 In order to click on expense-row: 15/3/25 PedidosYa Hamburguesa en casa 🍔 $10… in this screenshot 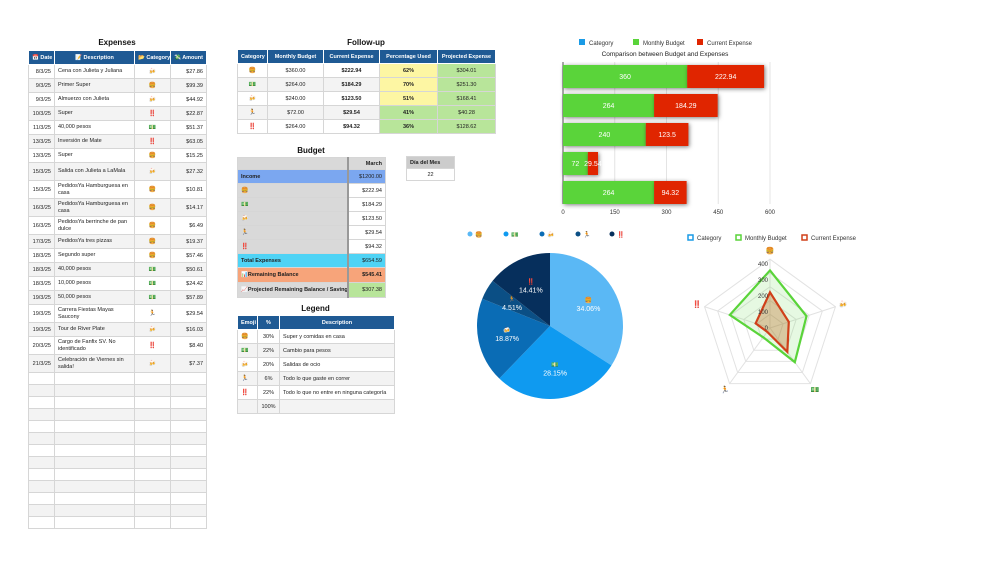, I will do `click(117, 189)`.